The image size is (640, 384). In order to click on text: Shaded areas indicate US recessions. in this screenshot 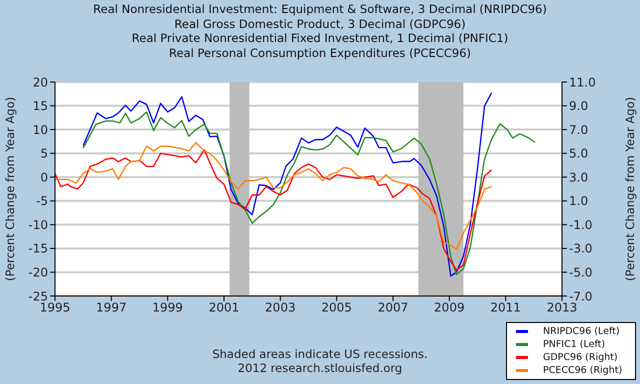, I will do `click(320, 354)`.